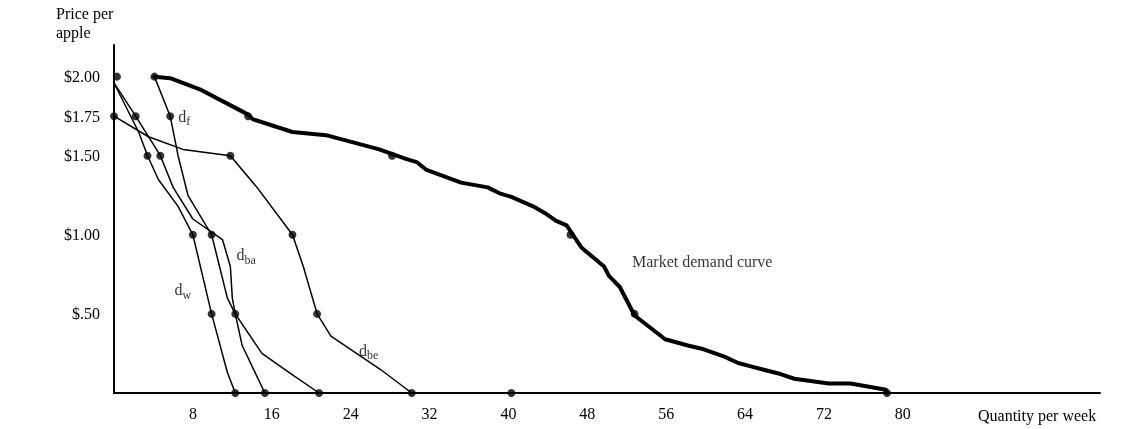  Describe the element at coordinates (429, 413) in the screenshot. I see `x-tick-label: 32` at that location.